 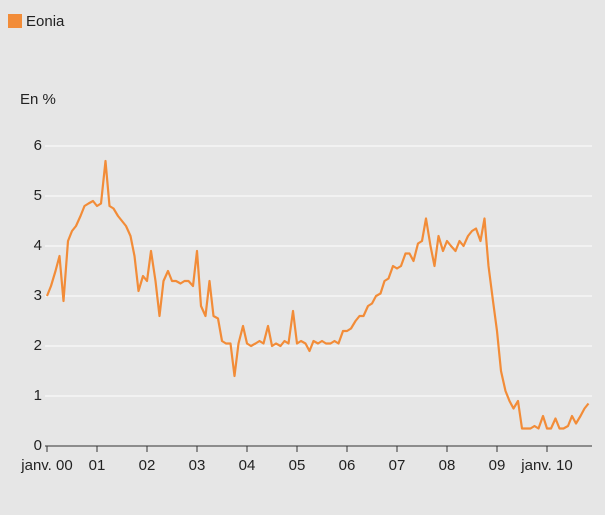 I want to click on x-tick-label: 02, so click(x=147, y=465).